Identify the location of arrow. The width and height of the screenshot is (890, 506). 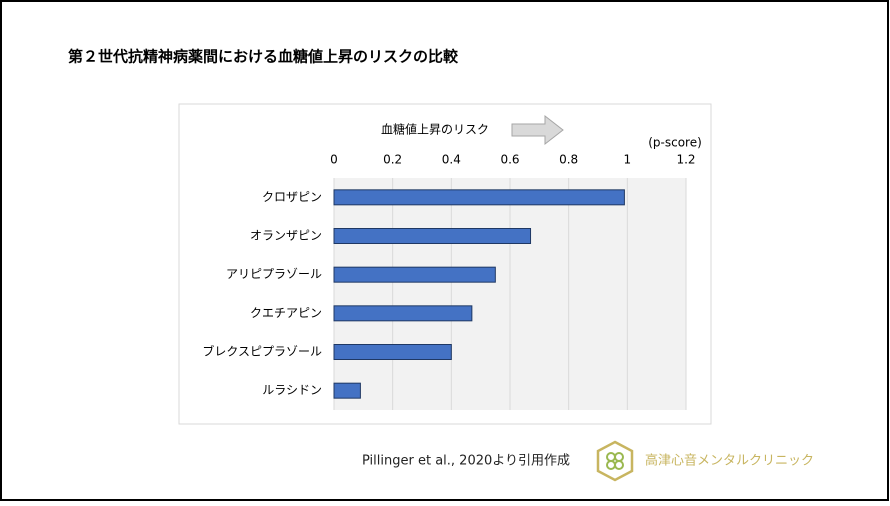
(537, 130).